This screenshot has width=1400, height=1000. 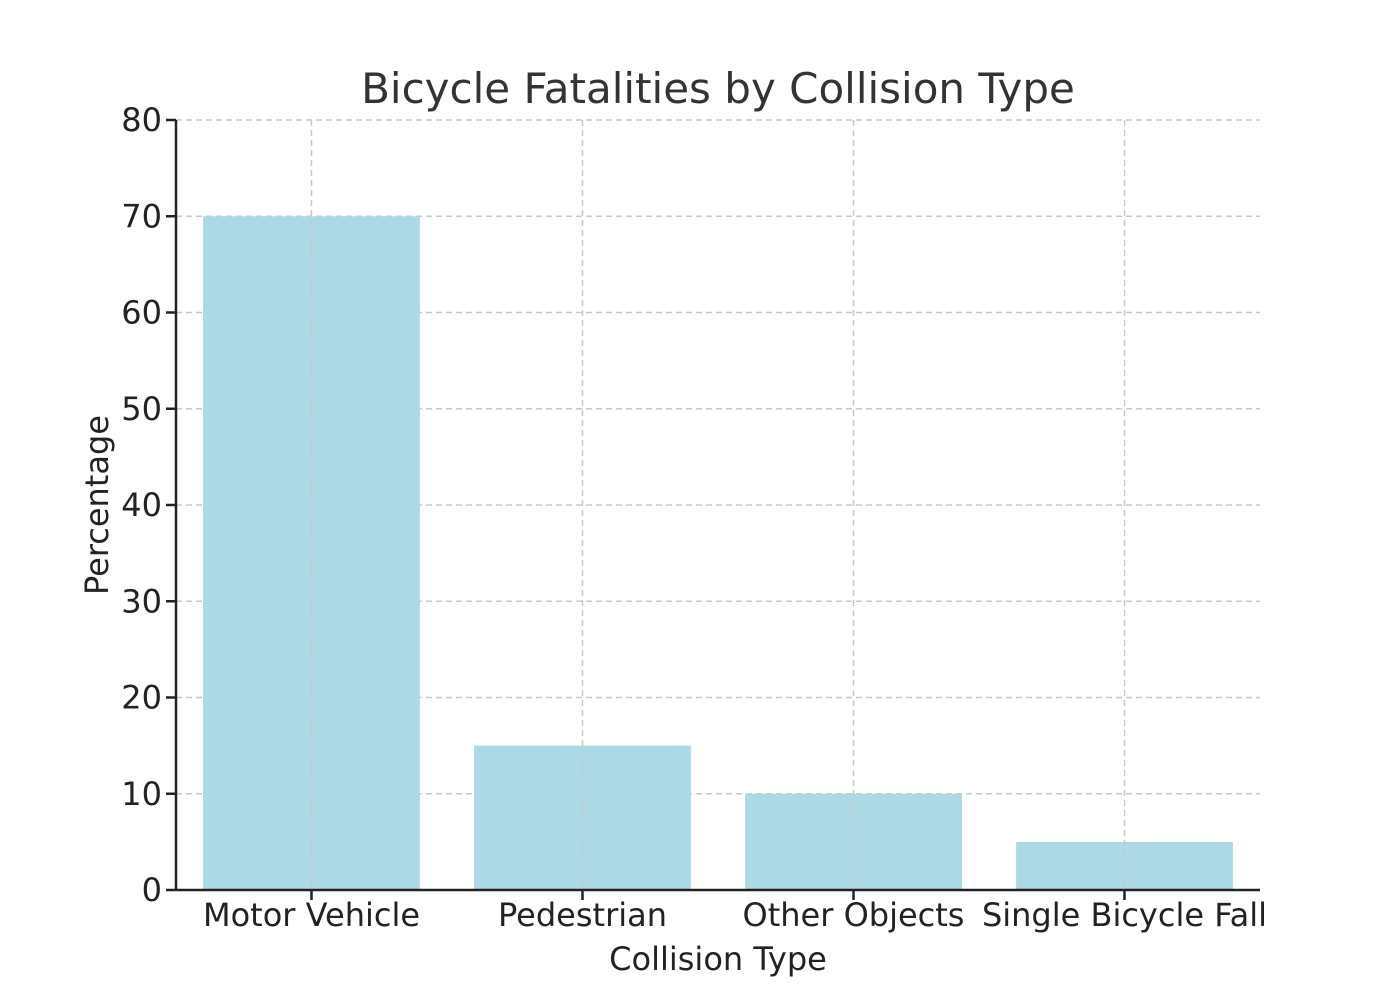 What do you see at coordinates (141, 601) in the screenshot?
I see `y-tick-label: 30` at bounding box center [141, 601].